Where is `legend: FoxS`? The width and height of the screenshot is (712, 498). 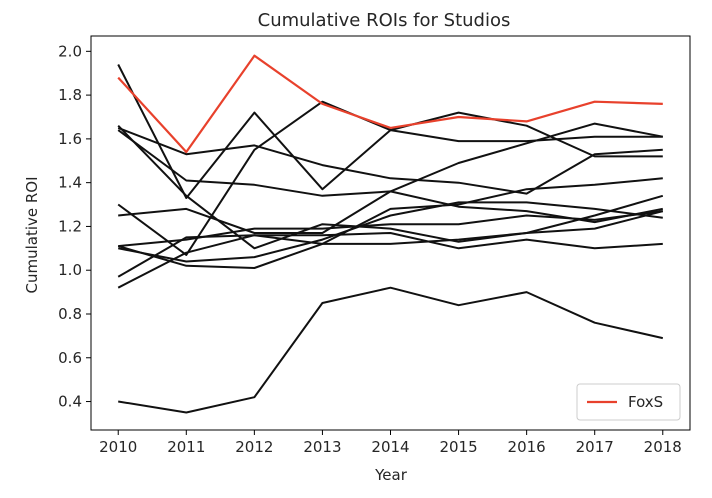
legend: FoxS is located at coordinates (628, 402).